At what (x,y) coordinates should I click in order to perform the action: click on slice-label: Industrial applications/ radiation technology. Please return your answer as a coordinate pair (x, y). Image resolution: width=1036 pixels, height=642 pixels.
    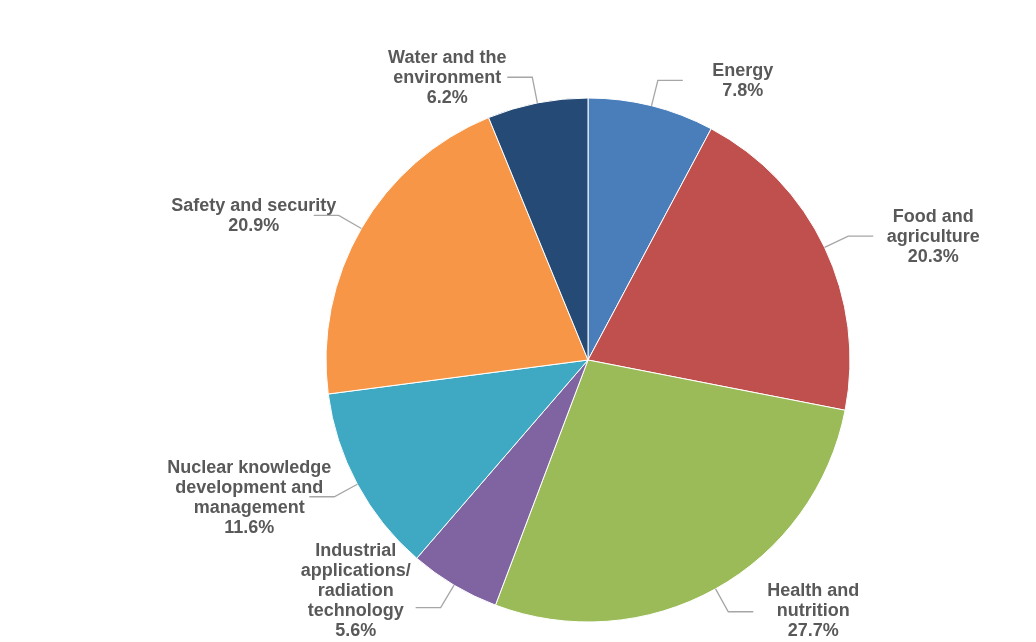
    Looking at the image, I should click on (355, 580).